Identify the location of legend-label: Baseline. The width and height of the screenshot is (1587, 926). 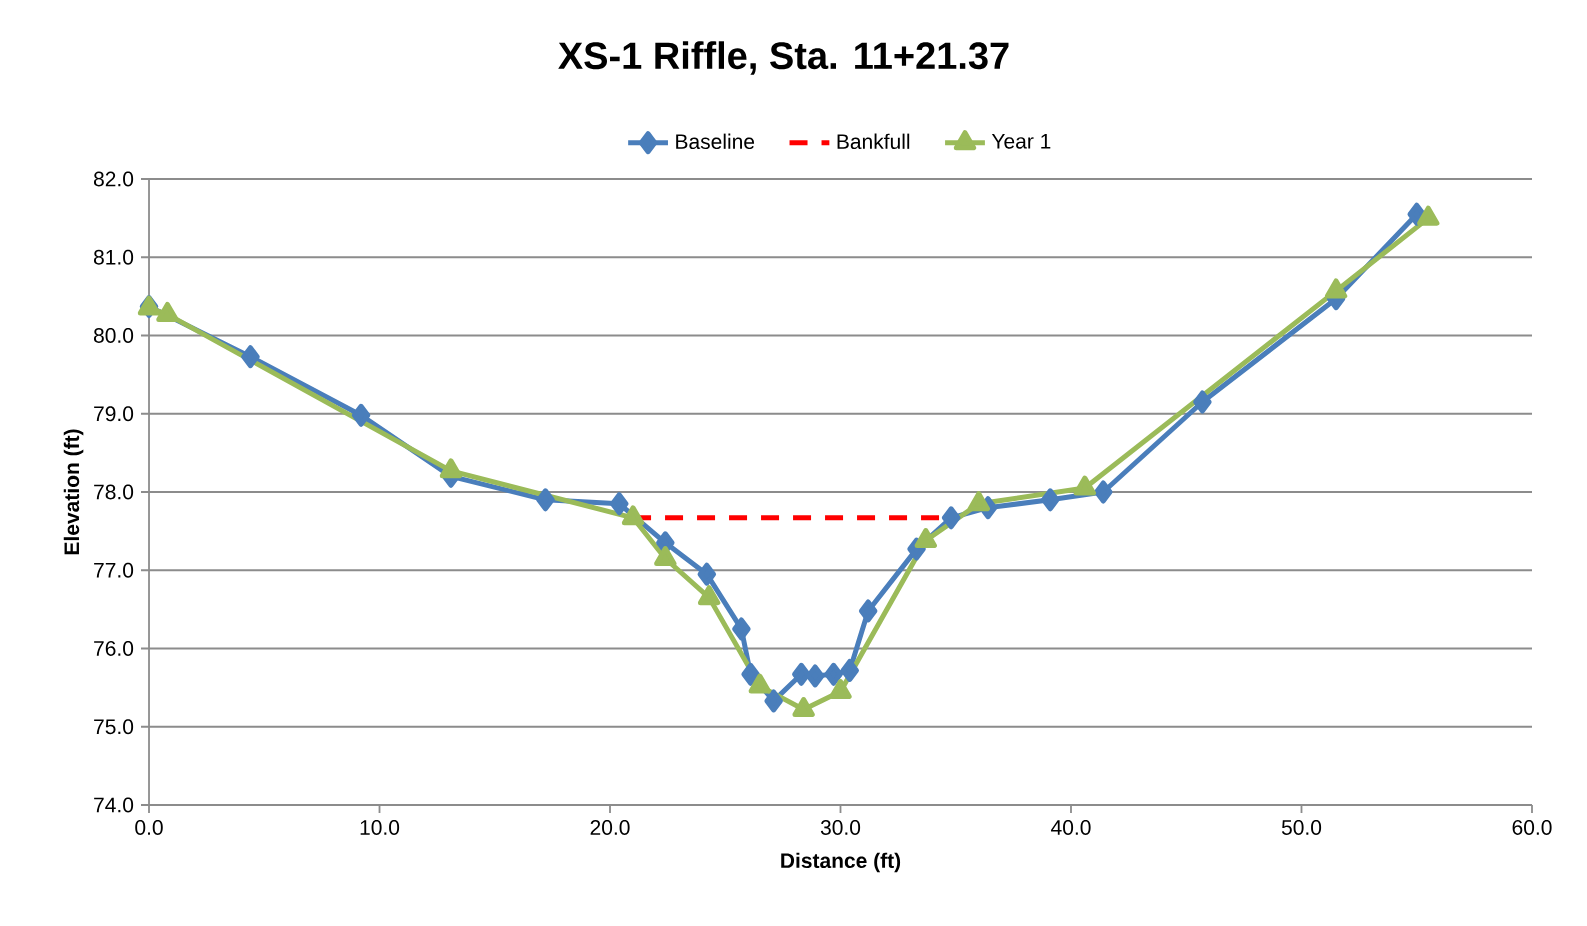
(715, 141).